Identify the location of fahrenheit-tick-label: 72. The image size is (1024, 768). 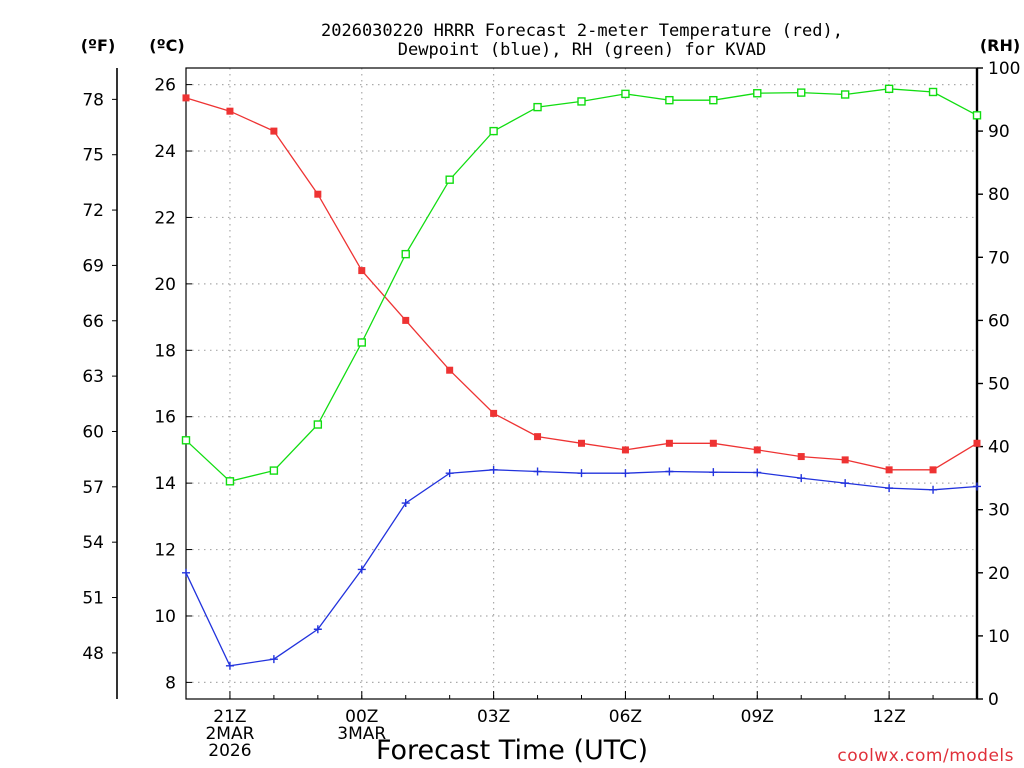
(93, 211).